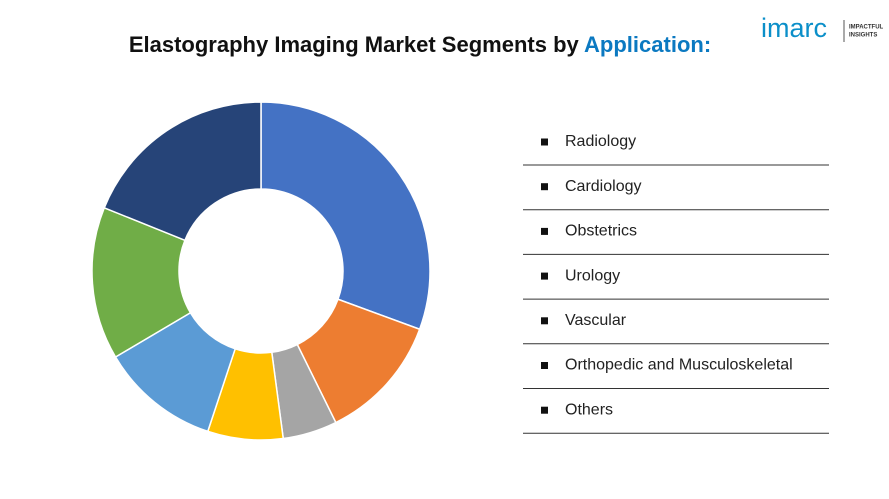  Describe the element at coordinates (679, 365) in the screenshot. I see `legend-label: Orthopedic and Musculoskeletal` at that location.